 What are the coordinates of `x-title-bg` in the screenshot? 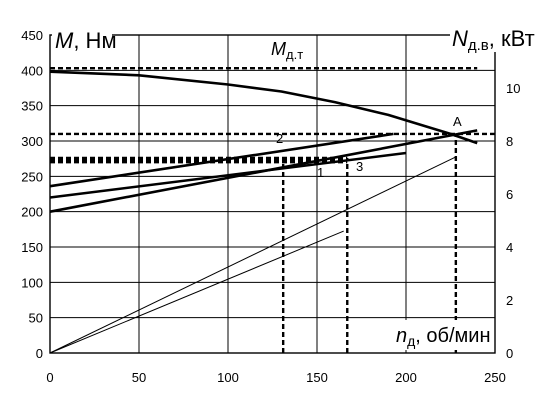 It's located at (443, 335).